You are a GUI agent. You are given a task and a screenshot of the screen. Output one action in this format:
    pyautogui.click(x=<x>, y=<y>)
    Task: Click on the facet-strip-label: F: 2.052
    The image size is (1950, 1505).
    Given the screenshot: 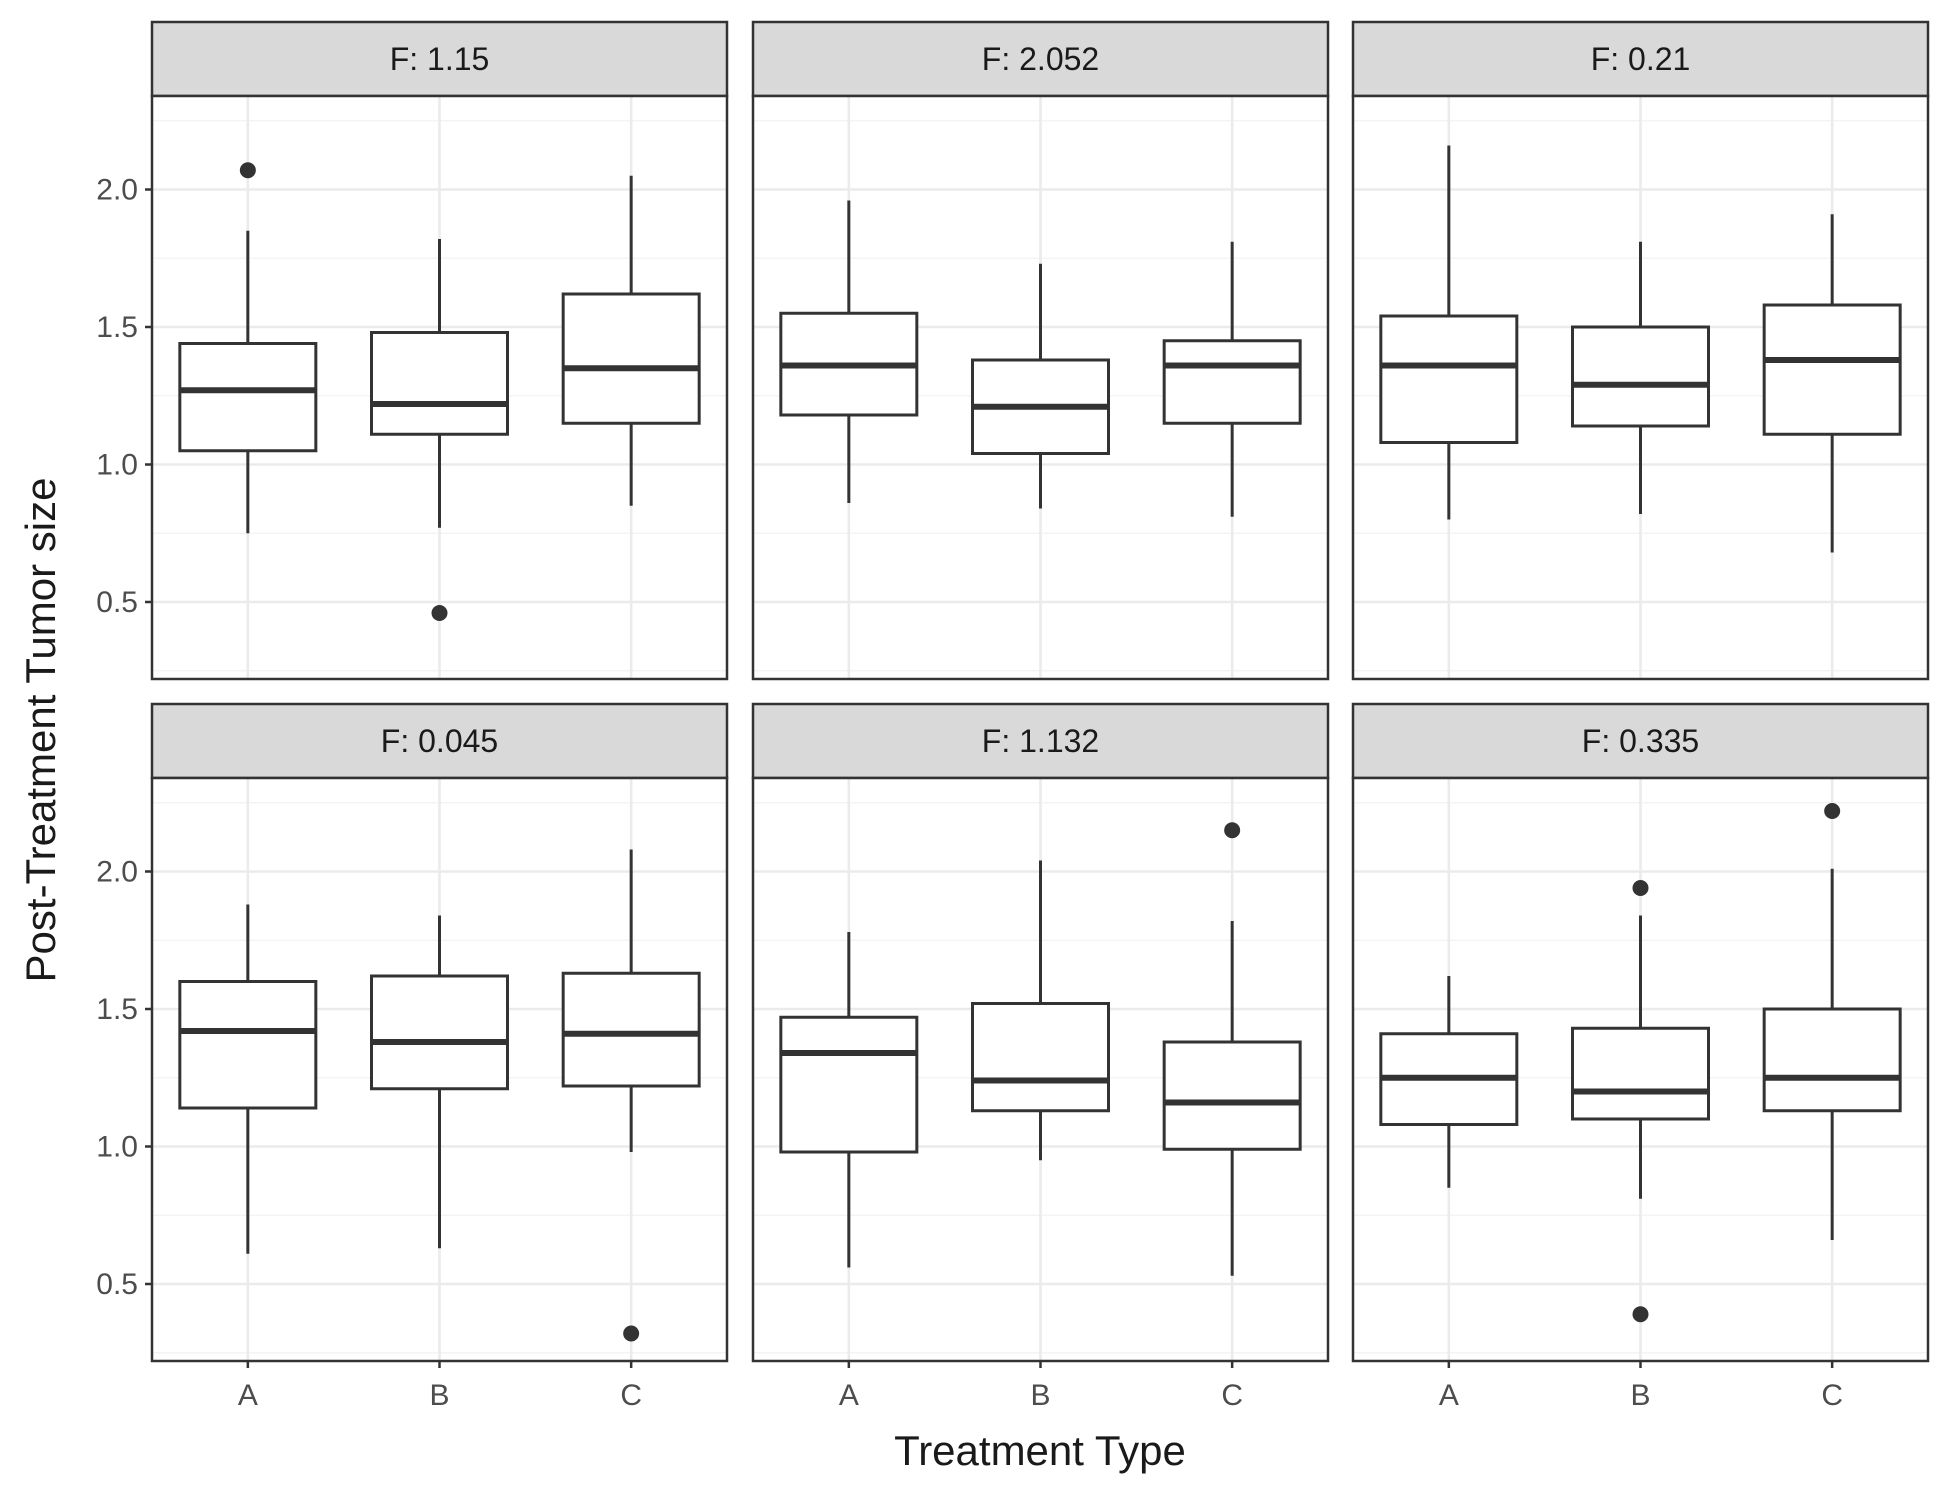 What is the action you would take?
    pyautogui.click(x=1040, y=59)
    